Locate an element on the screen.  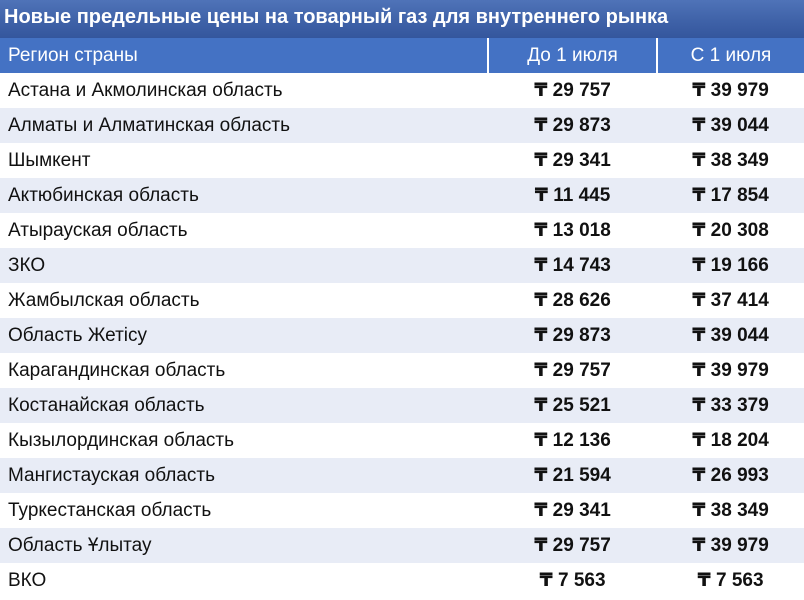
region-cell: Кызылординская область is located at coordinates (244, 440).